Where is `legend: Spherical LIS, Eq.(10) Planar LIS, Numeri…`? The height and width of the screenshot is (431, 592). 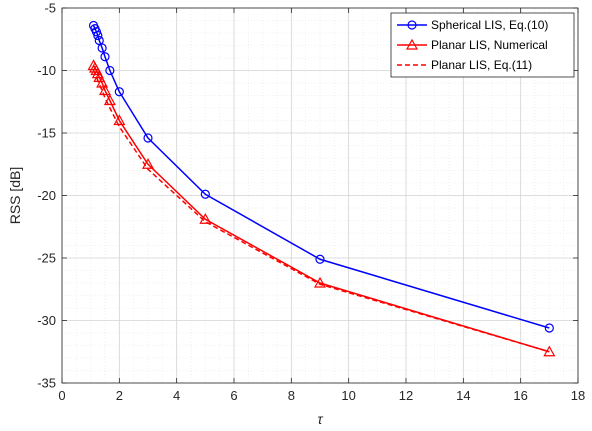
legend: Spherical LIS, Eq.(10) Planar LIS, Numeri… is located at coordinates (482, 45).